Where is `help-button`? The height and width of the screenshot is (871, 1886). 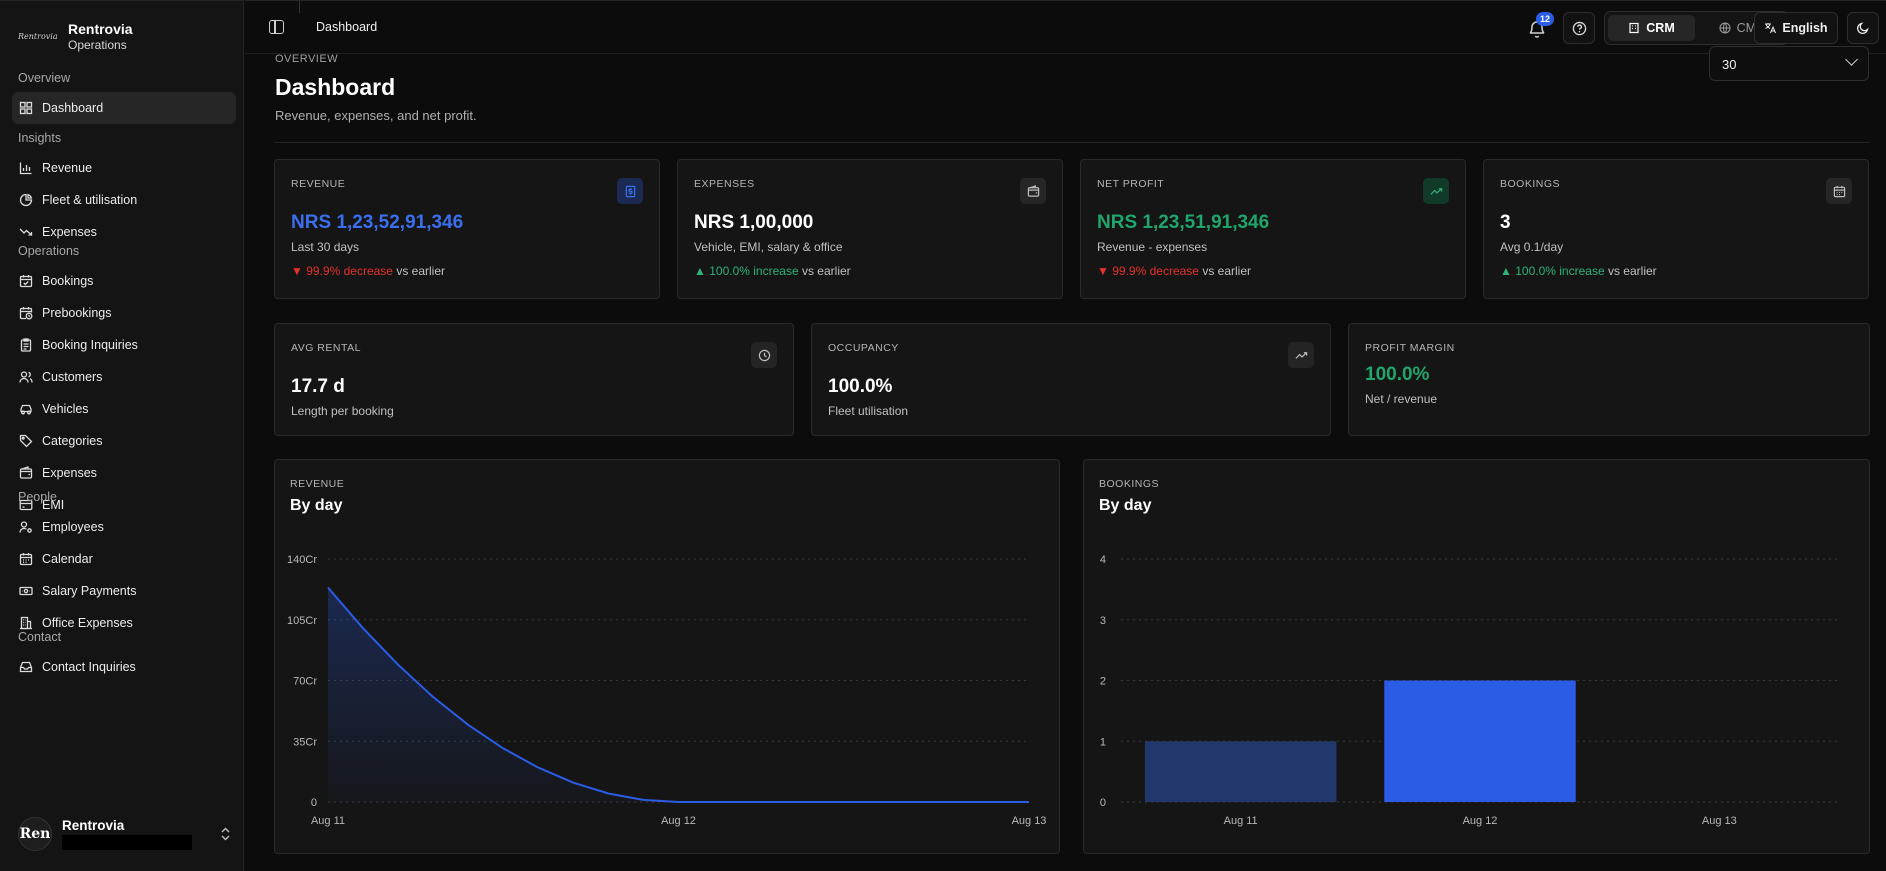 help-button is located at coordinates (1579, 28).